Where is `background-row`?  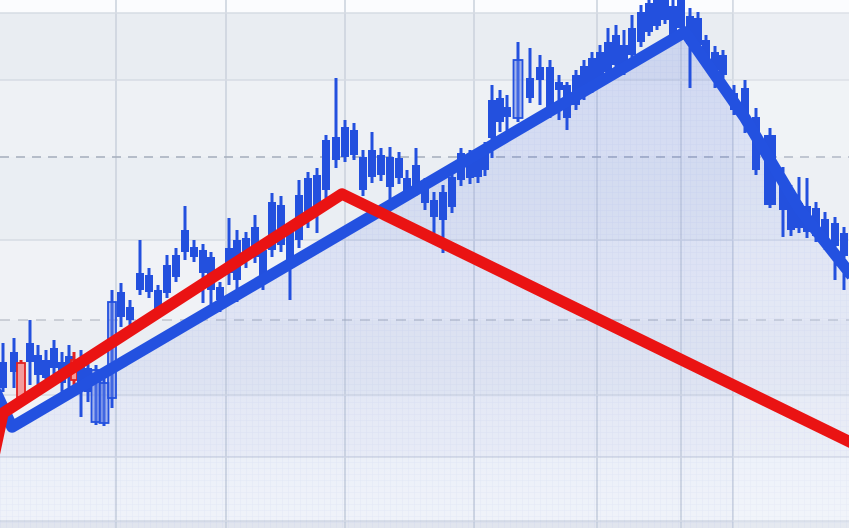 background-row is located at coordinates (424, 6).